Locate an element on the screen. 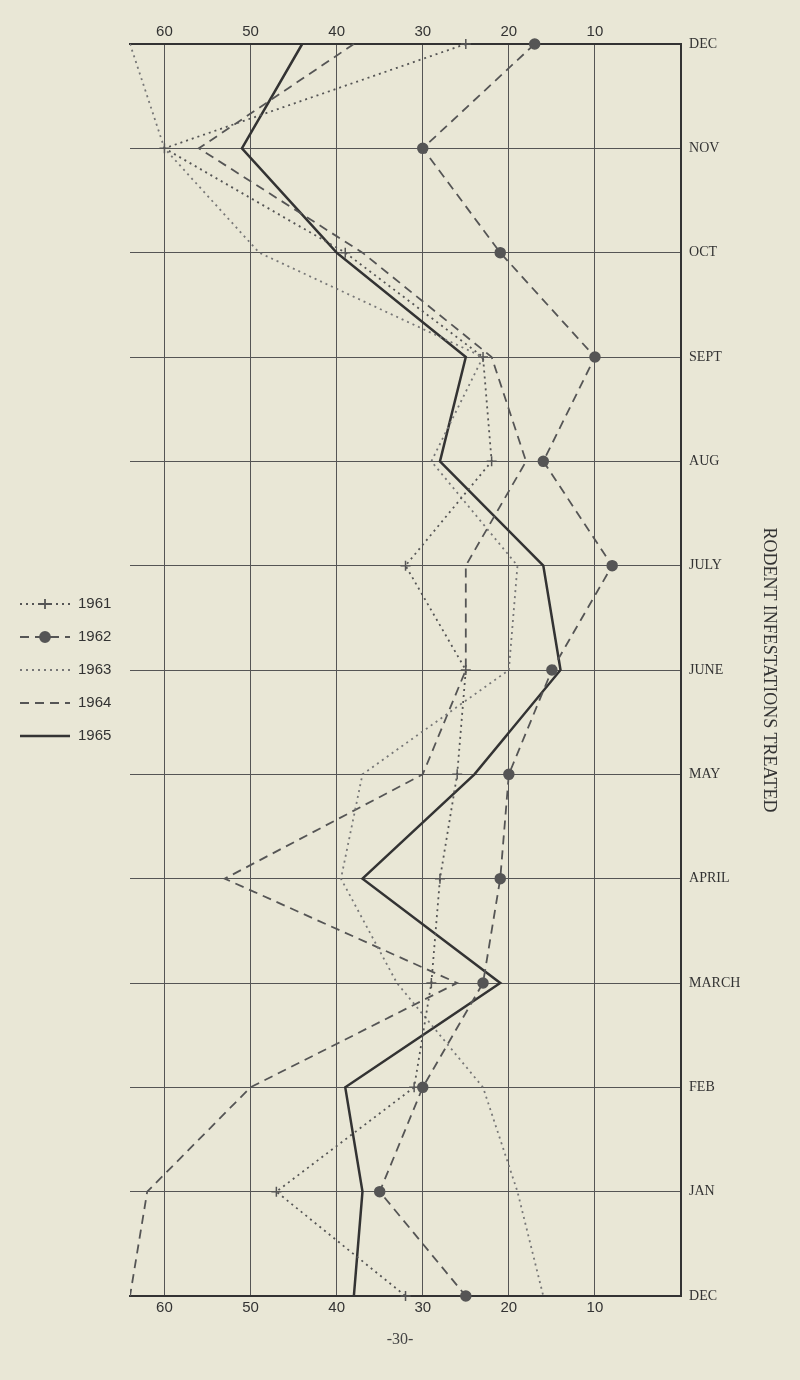 This screenshot has width=800, height=1380. legend-label: 1963 is located at coordinates (95, 669).